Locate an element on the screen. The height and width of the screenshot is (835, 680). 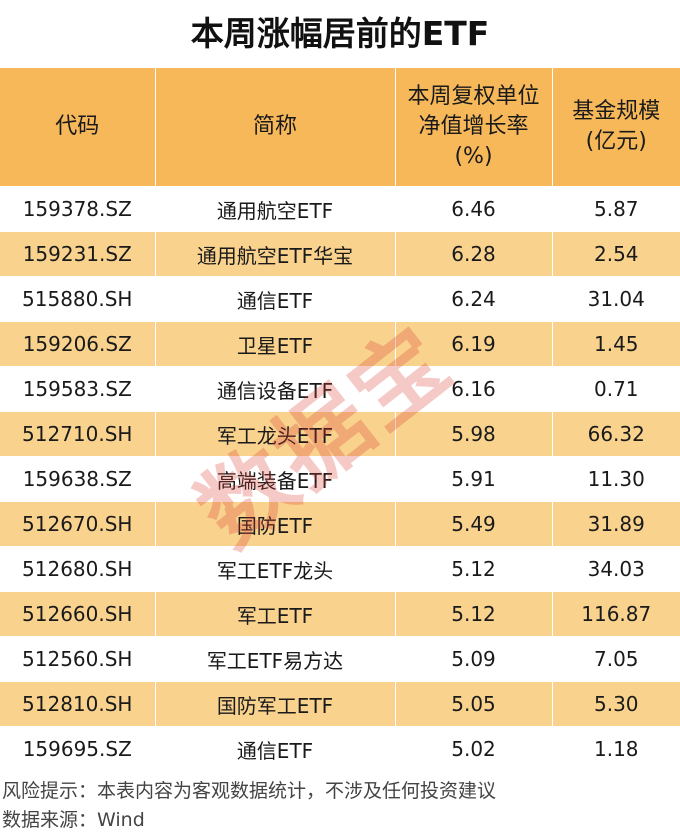
header-code: 代码 is located at coordinates (77, 127).